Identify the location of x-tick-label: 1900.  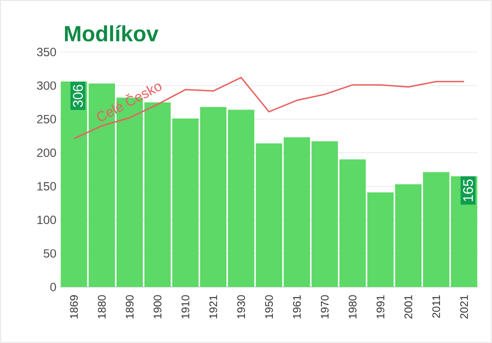
(158, 306).